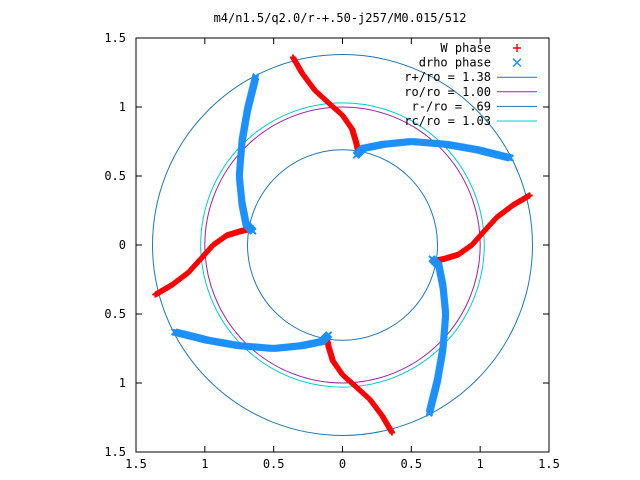 The height and width of the screenshot is (480, 640). Describe the element at coordinates (465, 48) in the screenshot. I see `legend-label: W phase` at that location.